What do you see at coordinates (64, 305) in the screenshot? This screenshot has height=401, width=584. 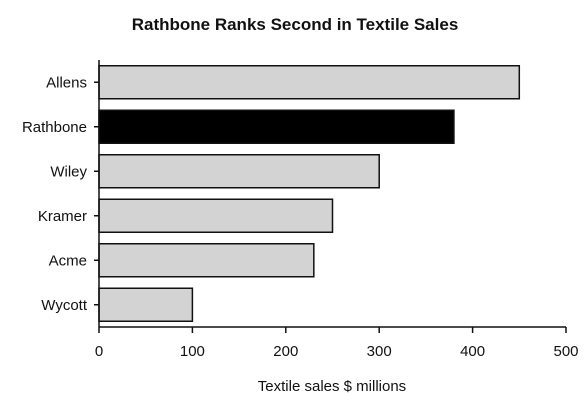 I see `category-label-wycott: Wycott` at bounding box center [64, 305].